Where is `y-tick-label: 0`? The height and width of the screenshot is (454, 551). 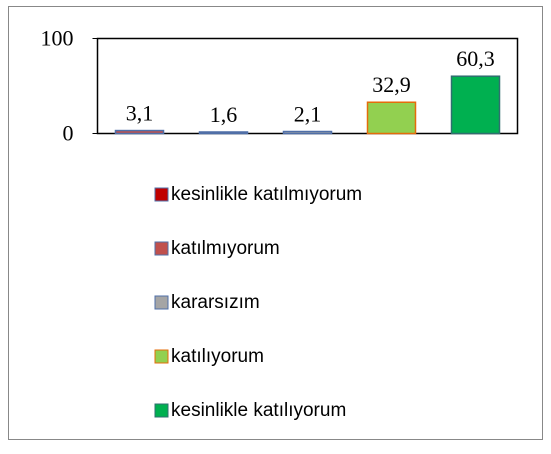 y-tick-label: 0 is located at coordinates (68, 133).